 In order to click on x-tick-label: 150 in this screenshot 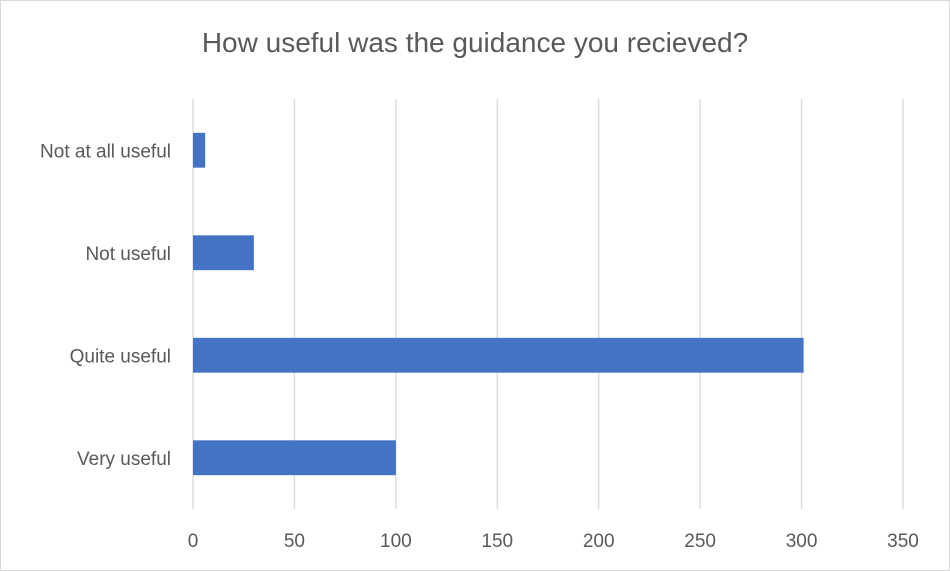, I will do `click(497, 541)`.